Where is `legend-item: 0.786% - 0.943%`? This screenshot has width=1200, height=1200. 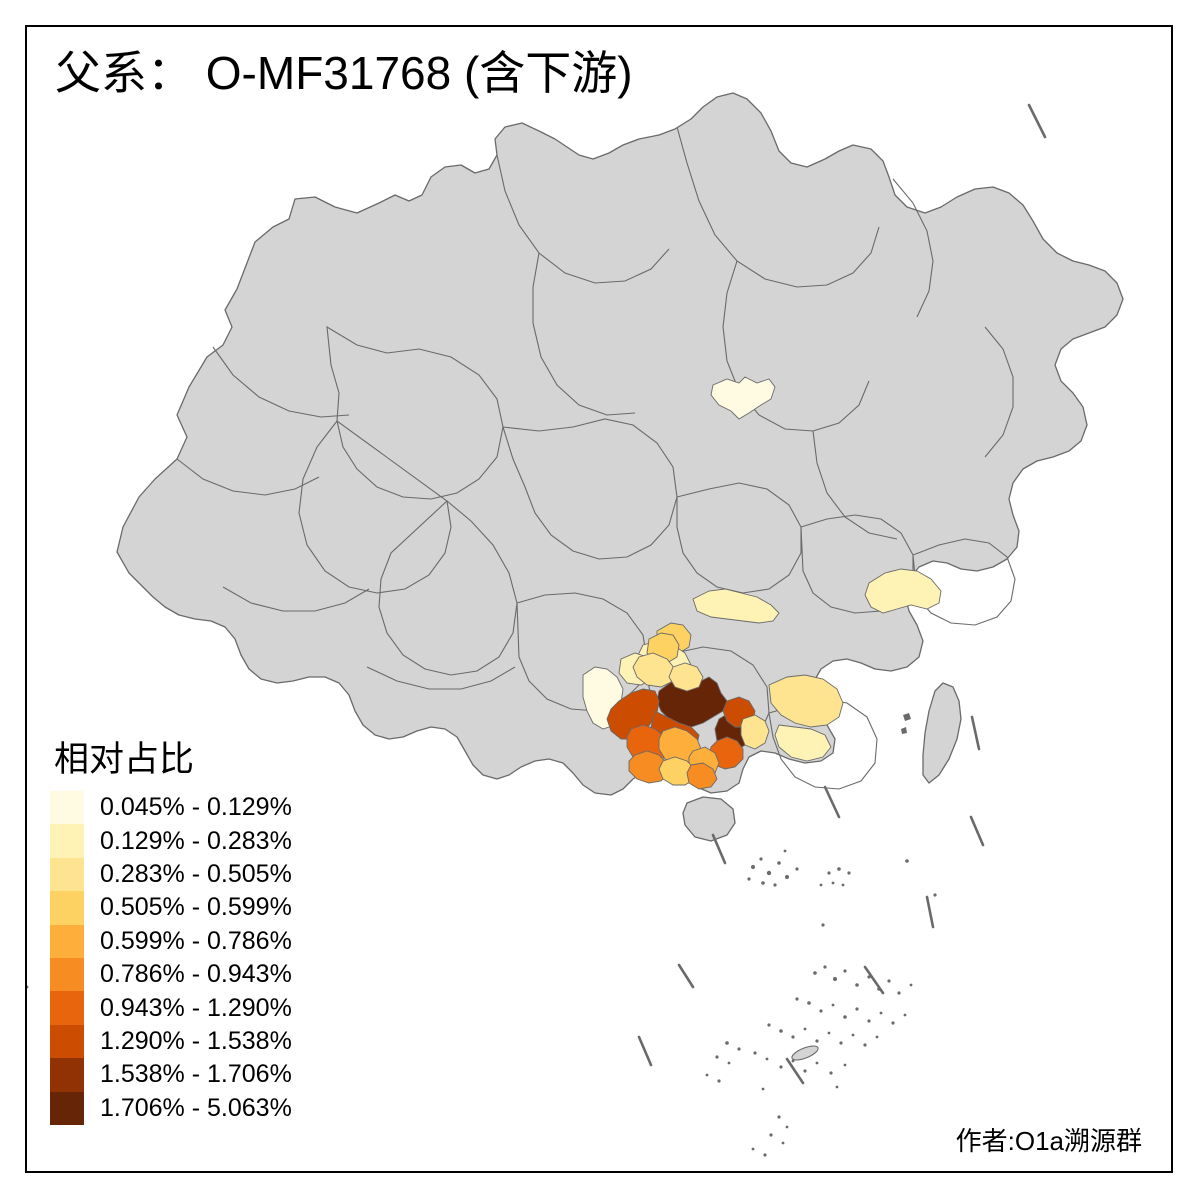 legend-item: 0.786% - 0.943% is located at coordinates (215, 974).